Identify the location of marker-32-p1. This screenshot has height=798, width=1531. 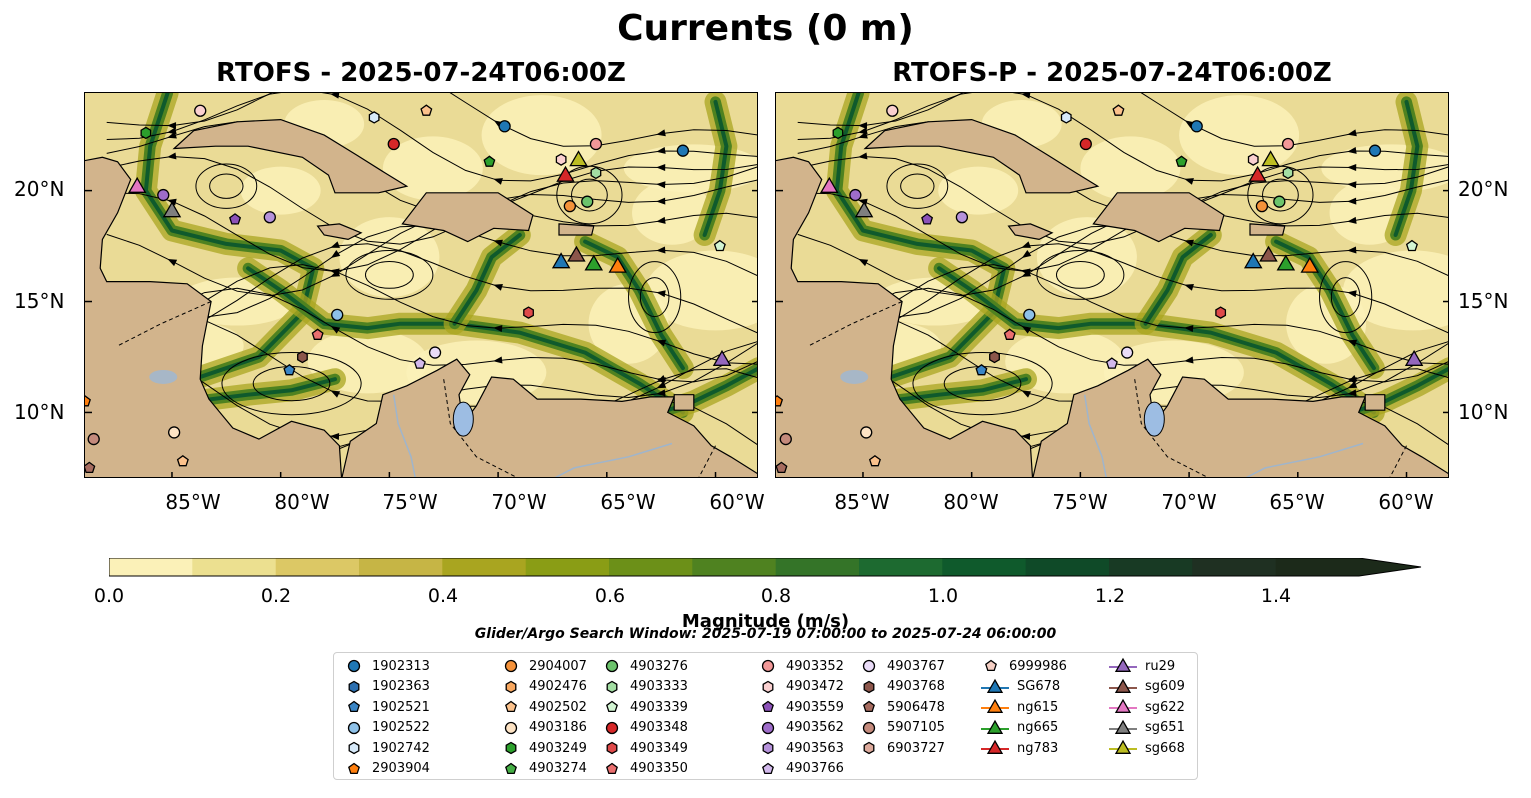
(722, 357).